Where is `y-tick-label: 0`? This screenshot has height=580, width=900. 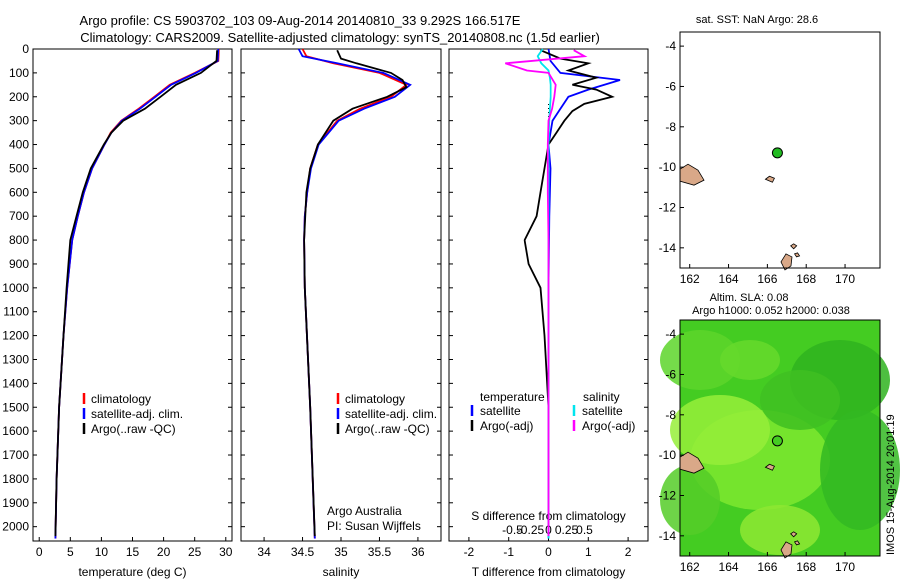
y-tick-label: 0 is located at coordinates (25, 49).